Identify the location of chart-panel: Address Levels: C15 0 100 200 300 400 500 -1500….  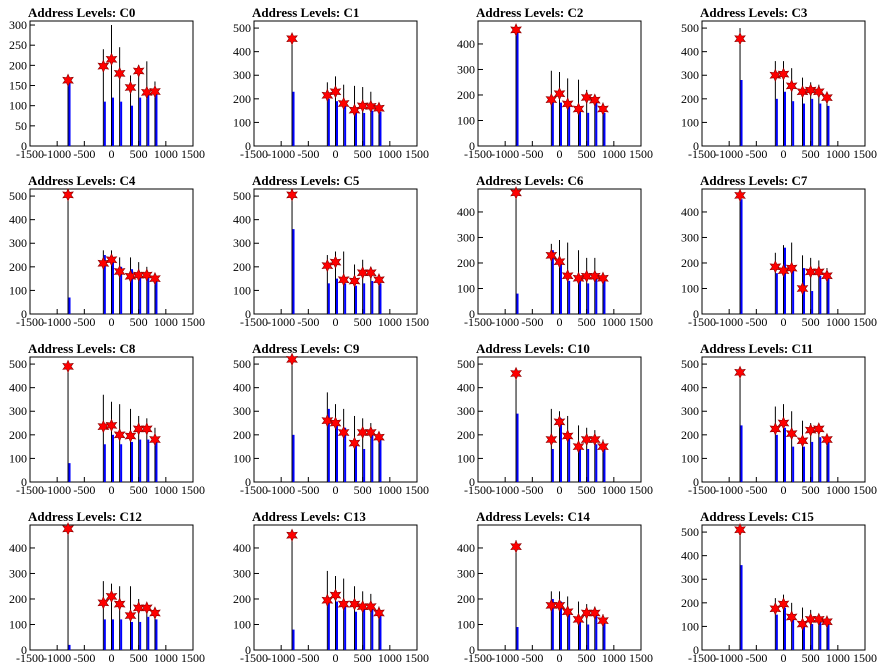
(784, 588).